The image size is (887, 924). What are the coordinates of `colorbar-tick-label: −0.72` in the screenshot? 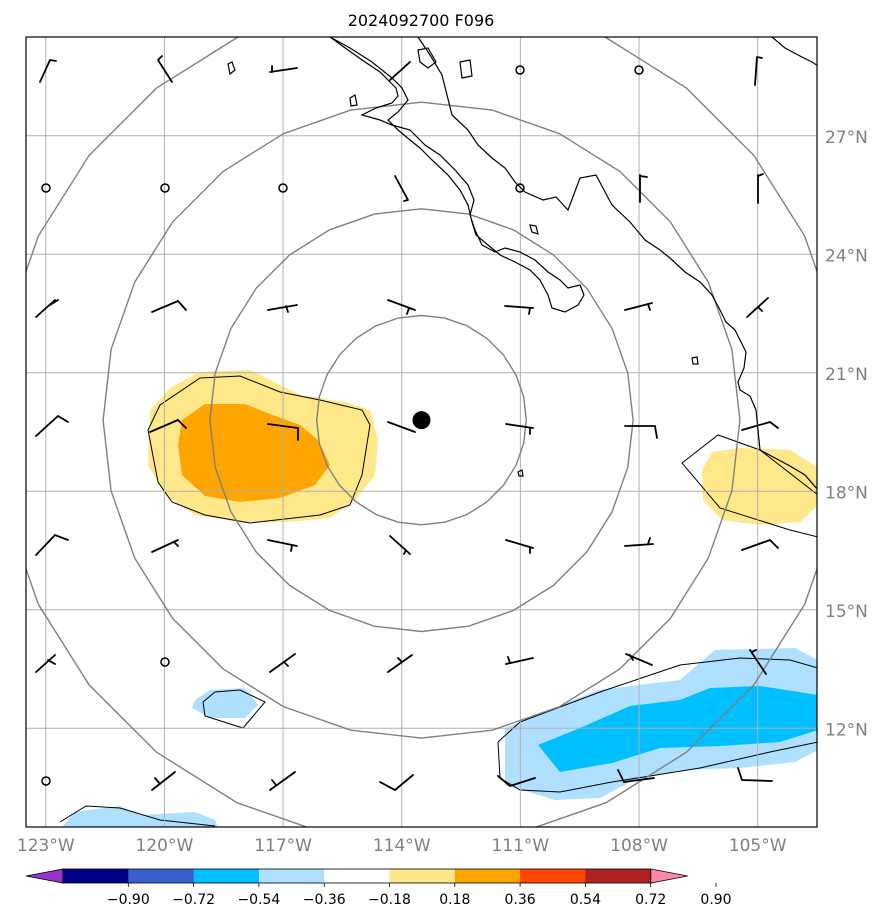 It's located at (193, 900).